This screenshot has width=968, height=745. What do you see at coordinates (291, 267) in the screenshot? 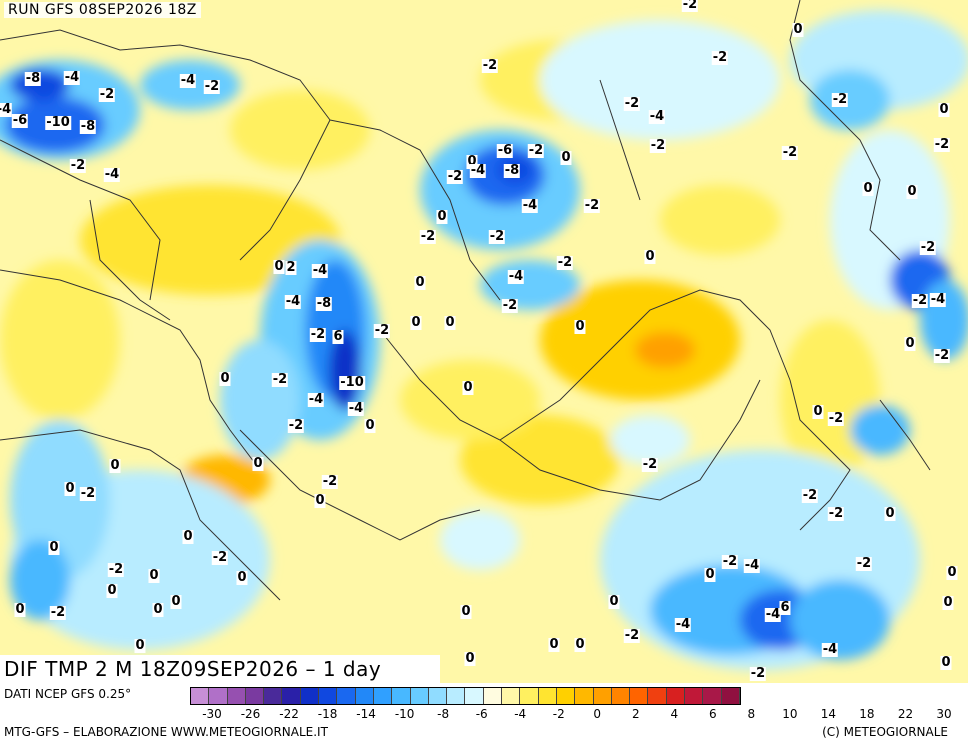
I see `contour-label: 2` at bounding box center [291, 267].